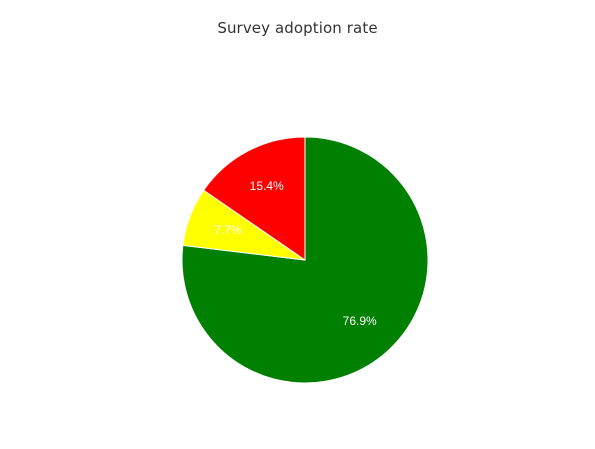  I want to click on chart-title: Survey adoption rate, so click(297, 28).